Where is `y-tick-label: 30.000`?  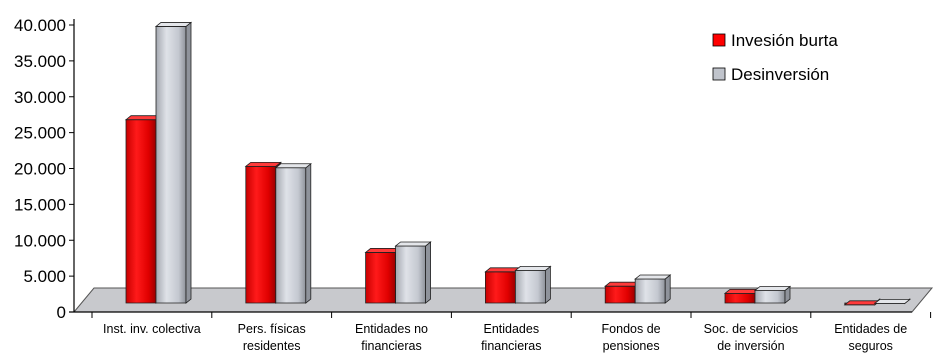
y-tick-label: 30.000 is located at coordinates (40, 97).